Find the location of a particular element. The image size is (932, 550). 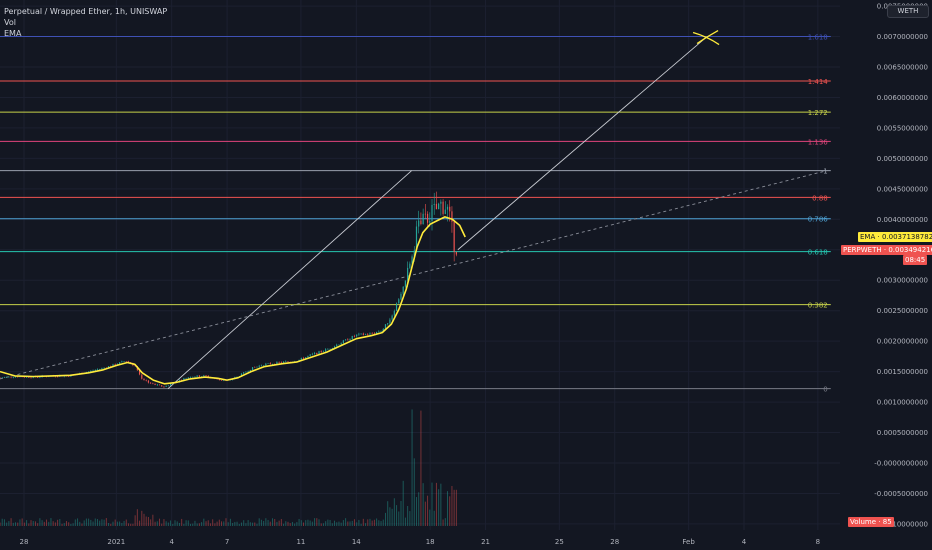

symbol-title: Perpetual / Wrapped Ether, 1h, UNISWAP is located at coordinates (86, 11).